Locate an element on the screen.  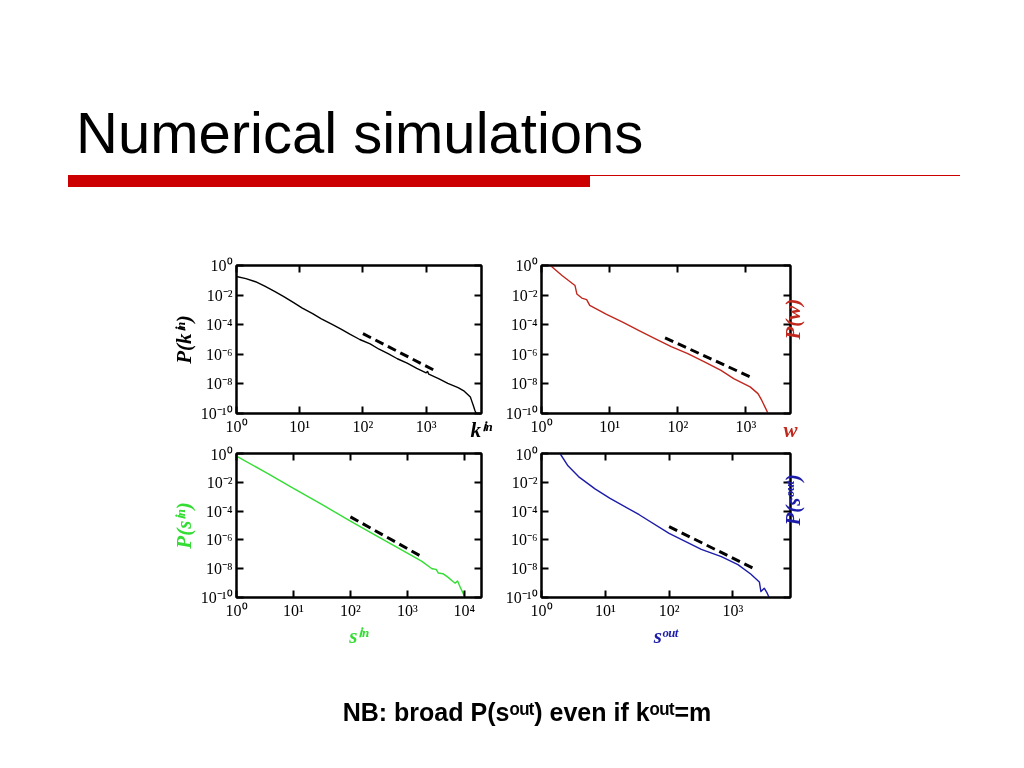
chart-title: Numerical simulations is located at coordinates (360, 132).